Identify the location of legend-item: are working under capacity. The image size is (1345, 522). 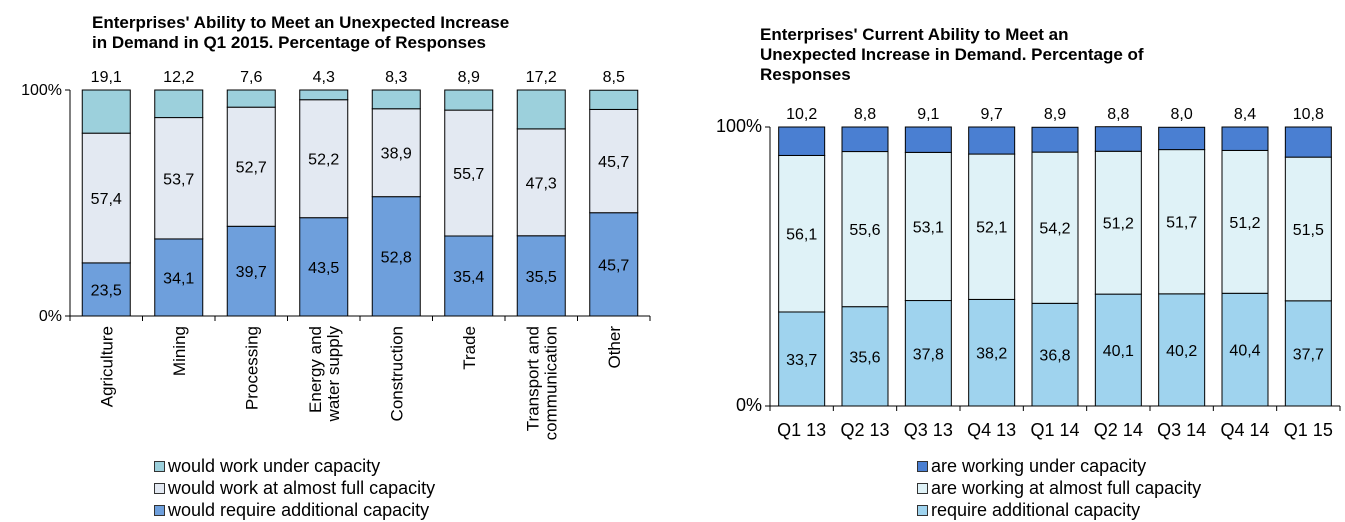
(1059, 466).